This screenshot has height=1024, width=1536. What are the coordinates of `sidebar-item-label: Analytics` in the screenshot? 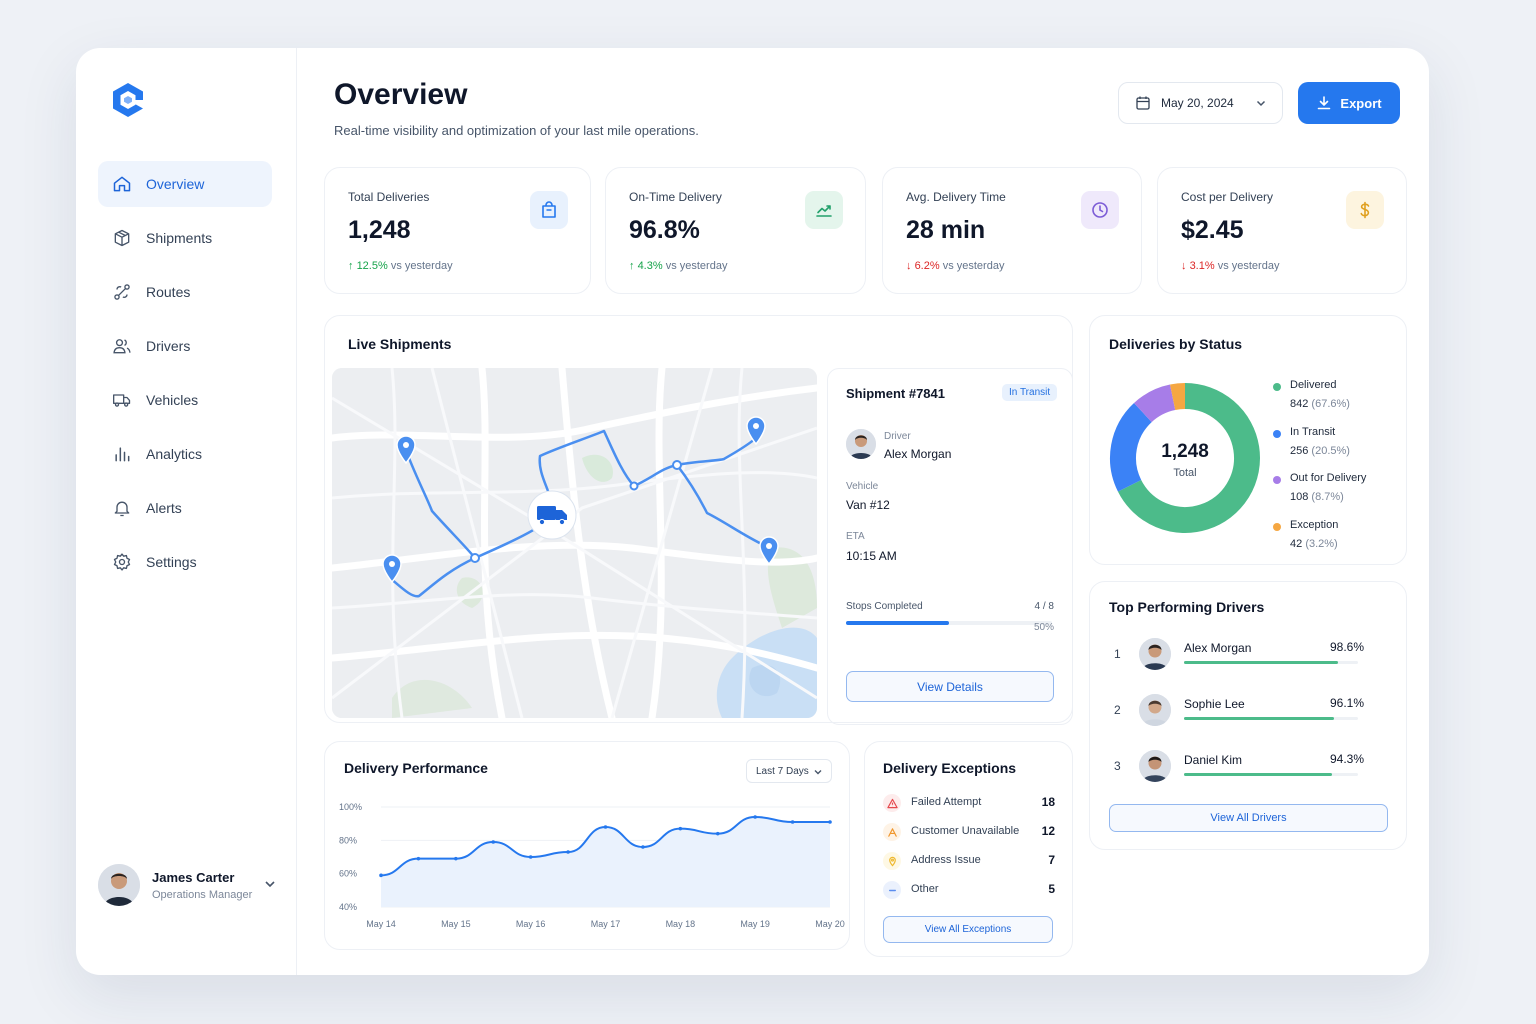 It's located at (174, 454).